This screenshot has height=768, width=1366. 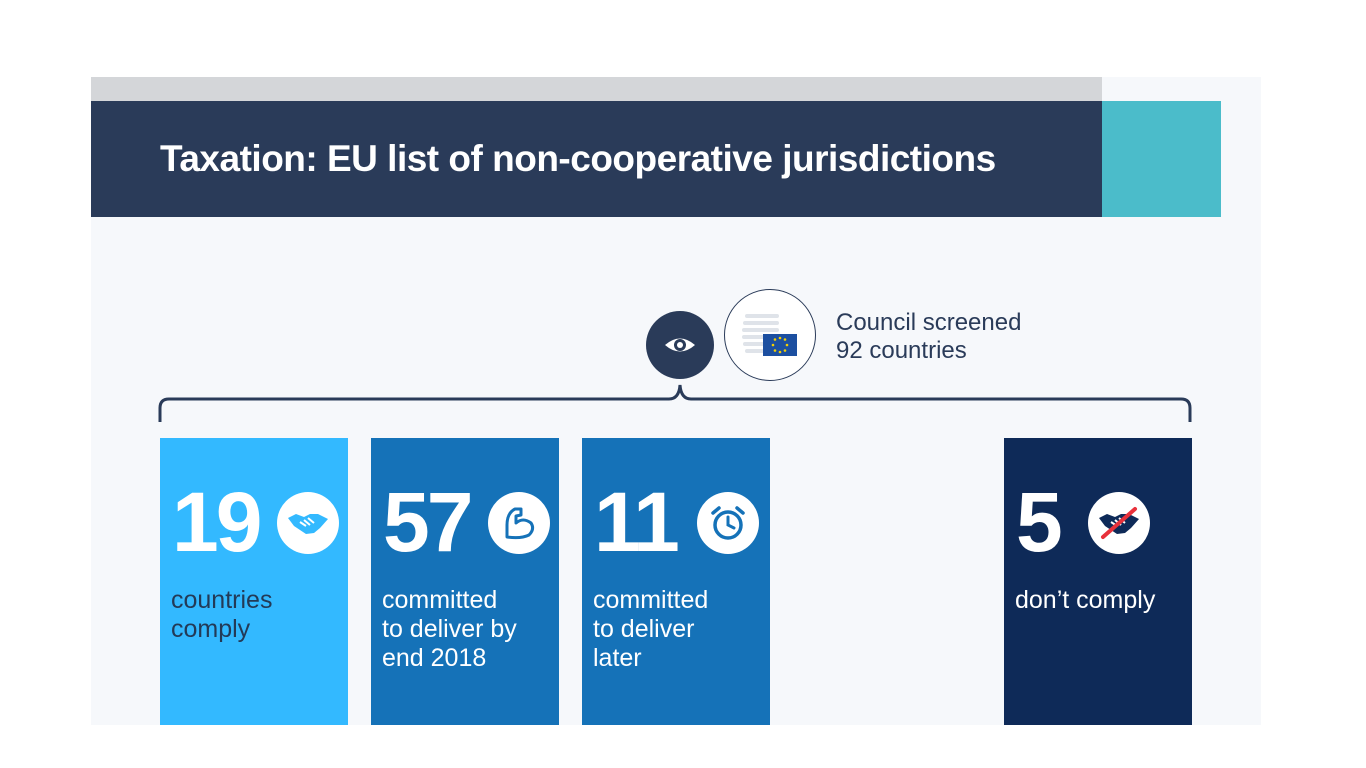 What do you see at coordinates (222, 600) in the screenshot?
I see `label-line: countries` at bounding box center [222, 600].